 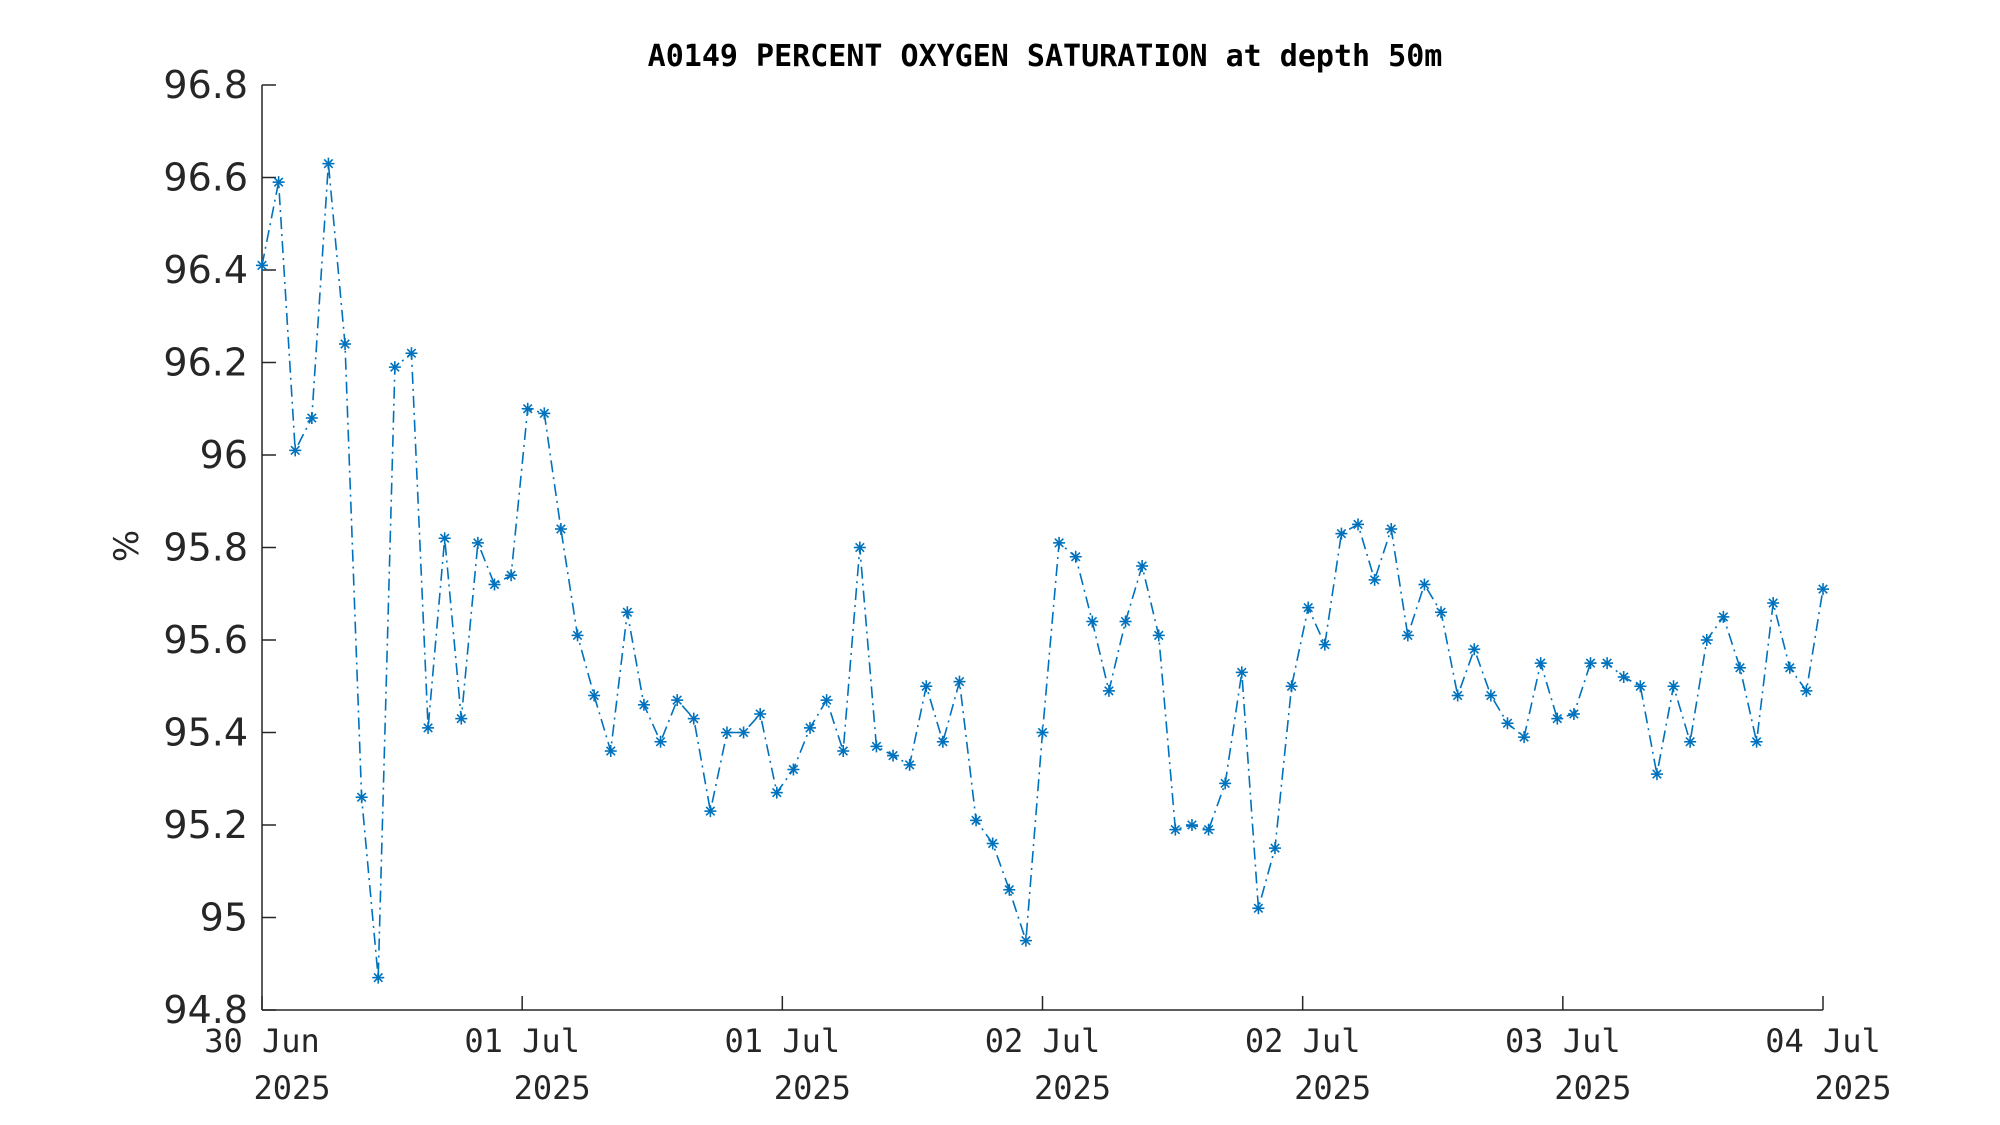 What do you see at coordinates (1823, 1041) in the screenshot?
I see `x-tick-label-date: 04 Jul` at bounding box center [1823, 1041].